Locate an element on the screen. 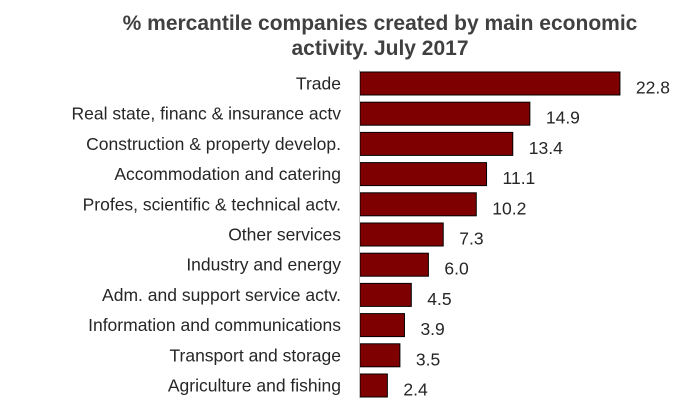 This screenshot has height=398, width=683. category-label: Other services is located at coordinates (284, 235).